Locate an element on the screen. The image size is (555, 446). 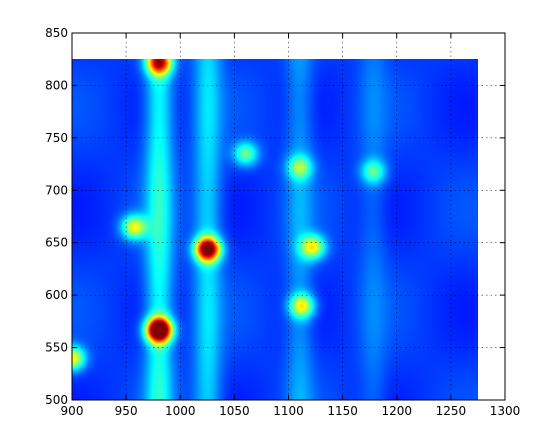
y-tick-label: 550 is located at coordinates (56, 348).